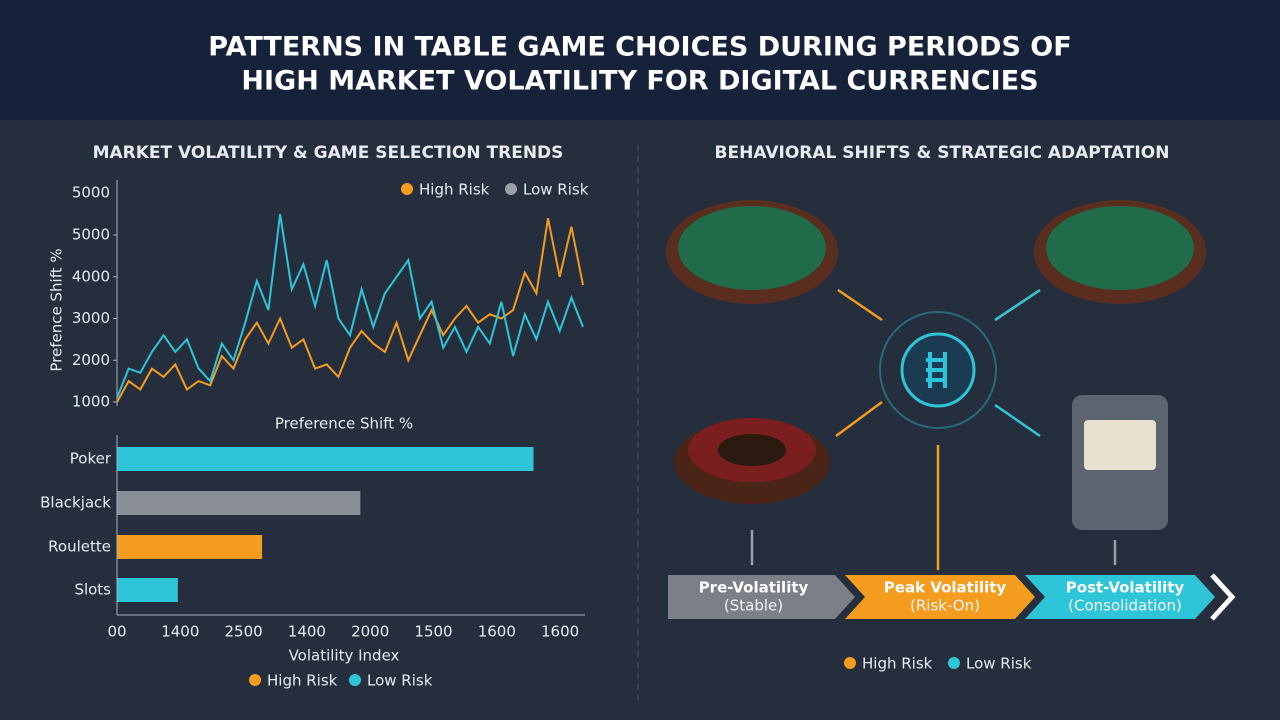 This screenshot has height=720, width=1280. What do you see at coordinates (1223, 597) in the screenshot?
I see `chevron` at bounding box center [1223, 597].